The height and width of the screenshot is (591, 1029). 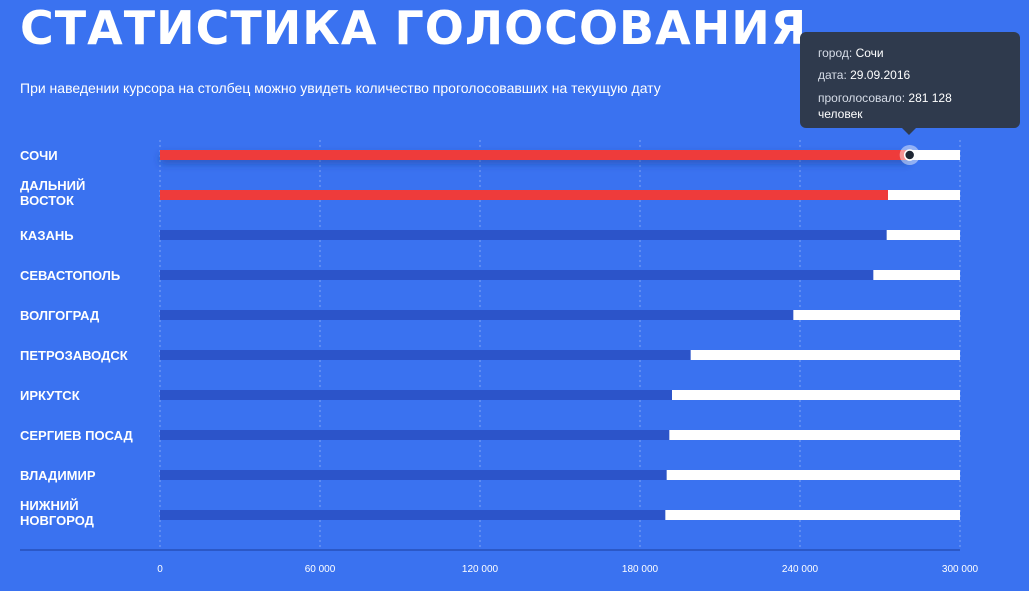 What do you see at coordinates (910, 114) in the screenshot?
I see `tooltip-votes-unit: человек` at bounding box center [910, 114].